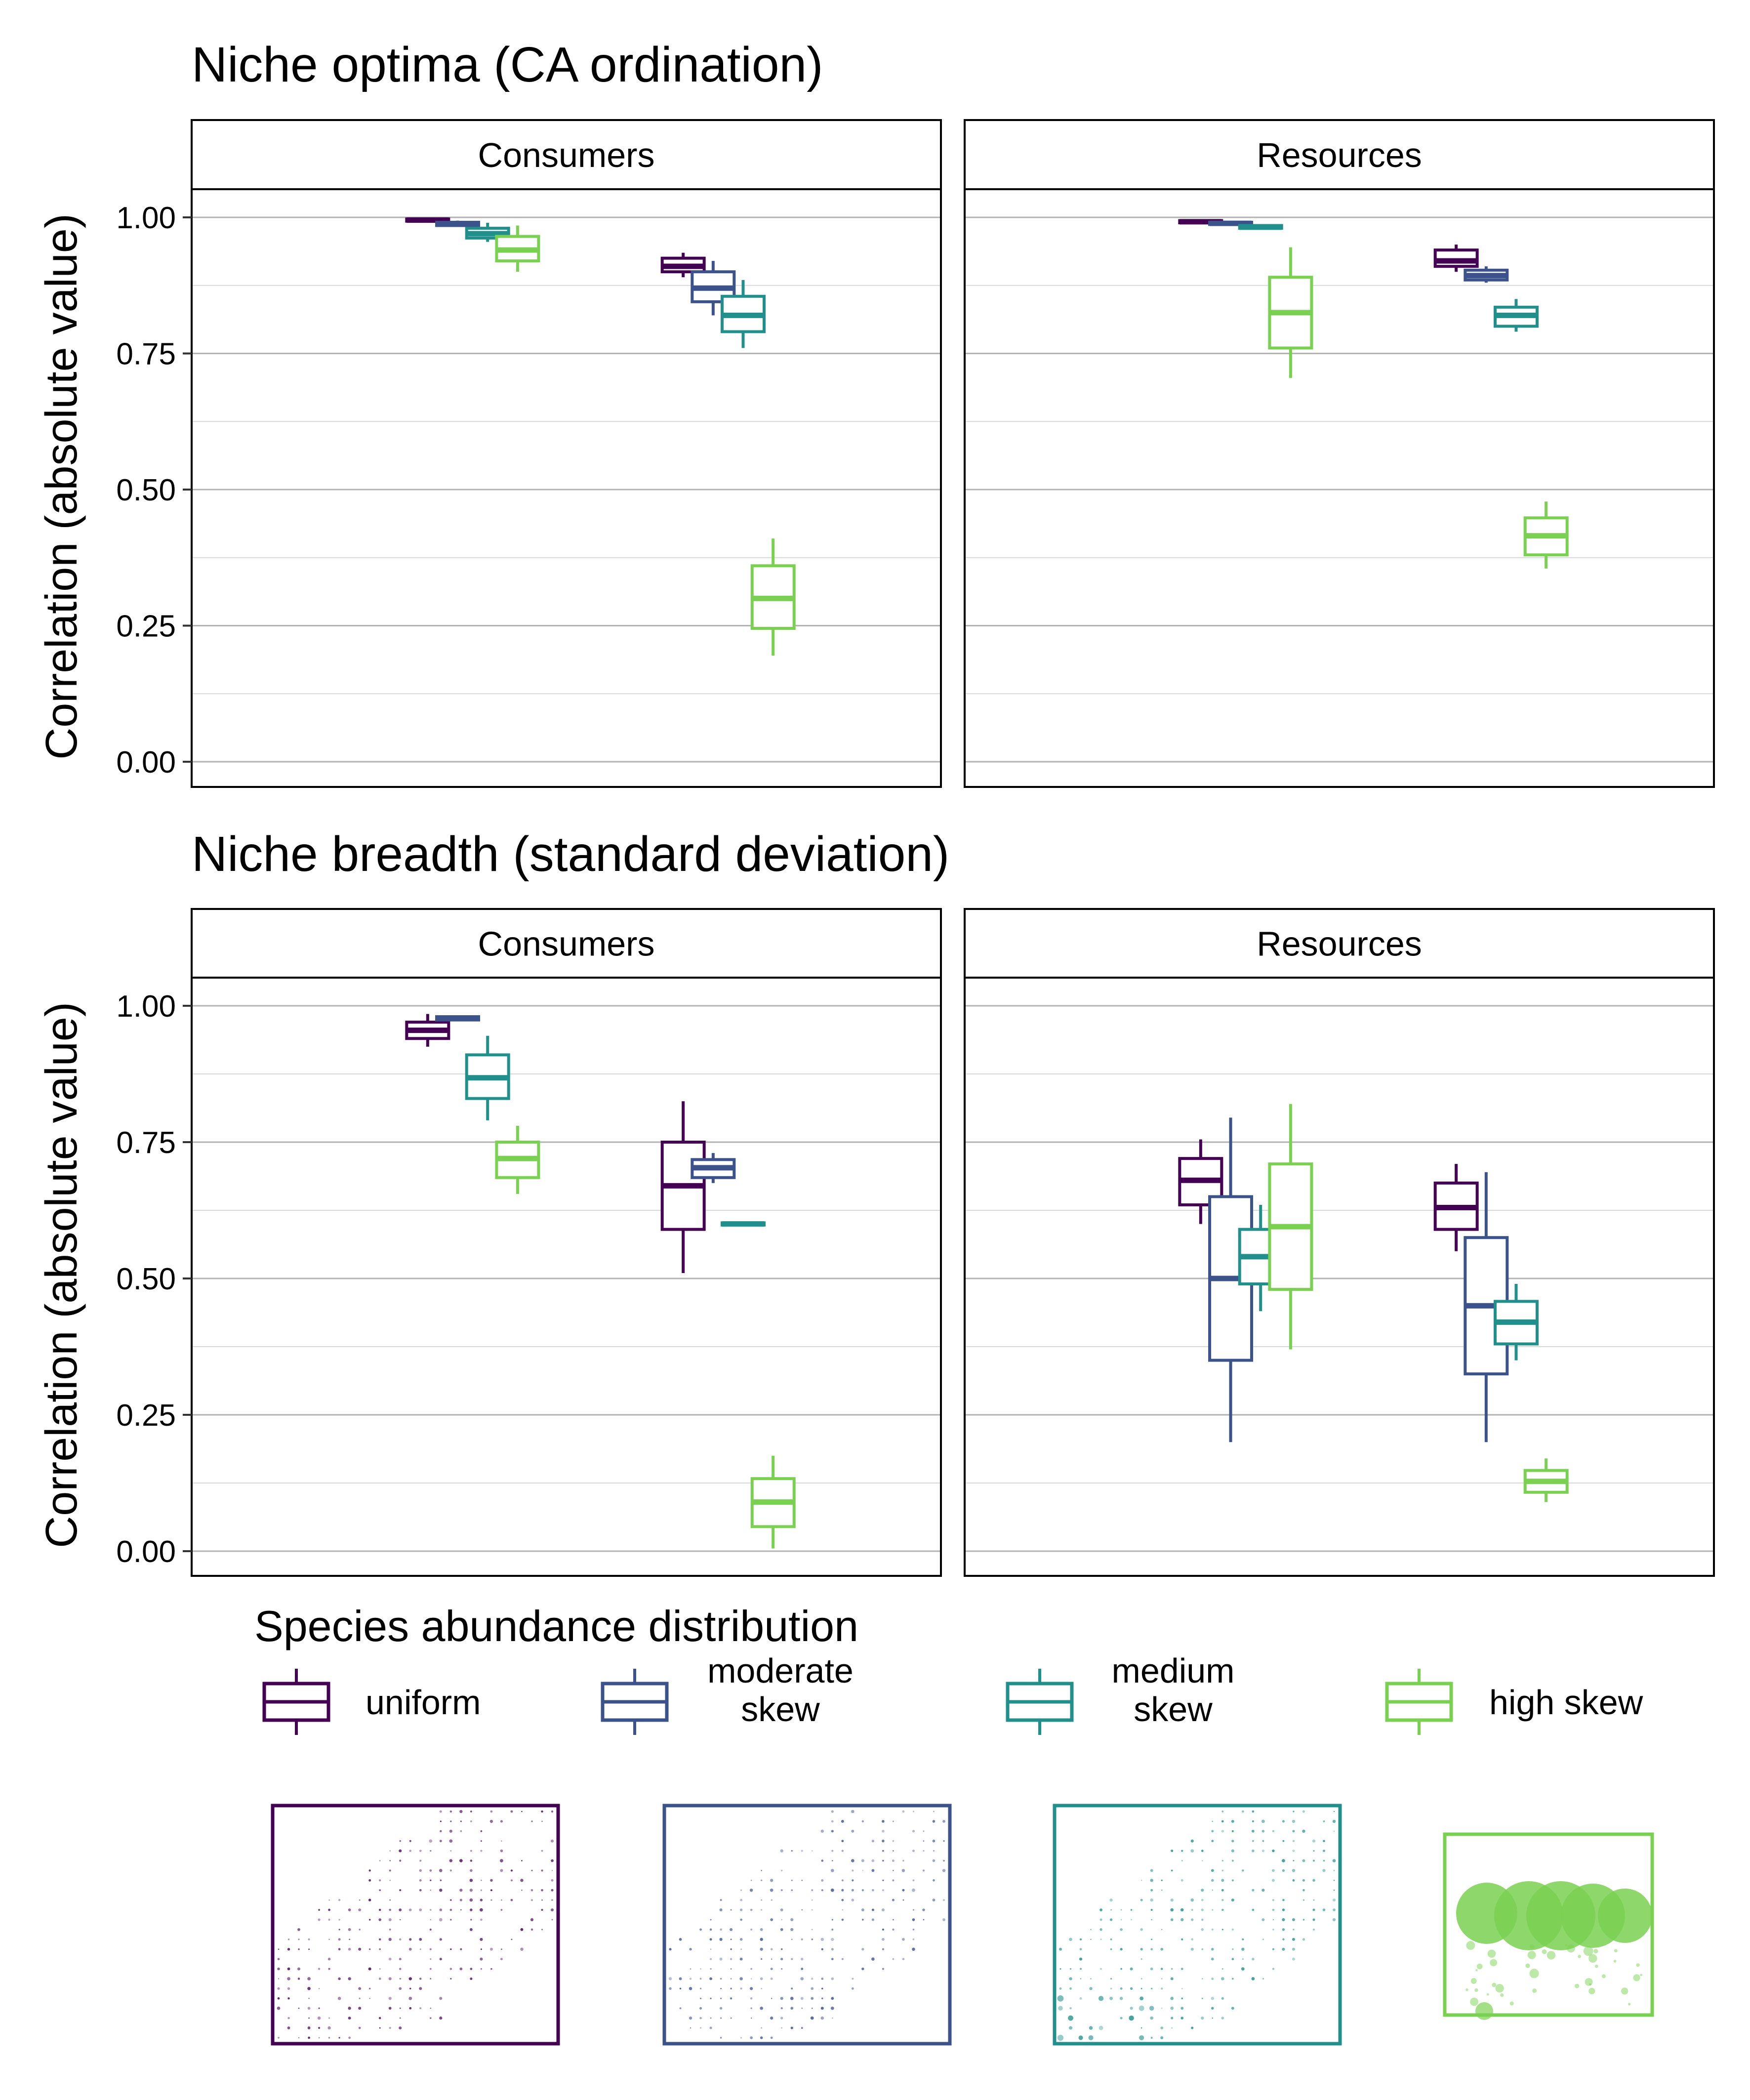  What do you see at coordinates (61, 1275) in the screenshot?
I see `y-axis-label-niche-breadth: Correlation (absolute value)` at bounding box center [61, 1275].